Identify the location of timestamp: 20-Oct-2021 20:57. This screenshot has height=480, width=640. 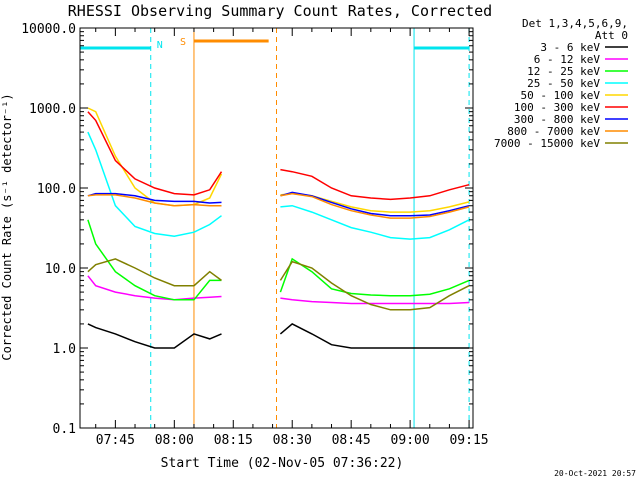
(595, 473).